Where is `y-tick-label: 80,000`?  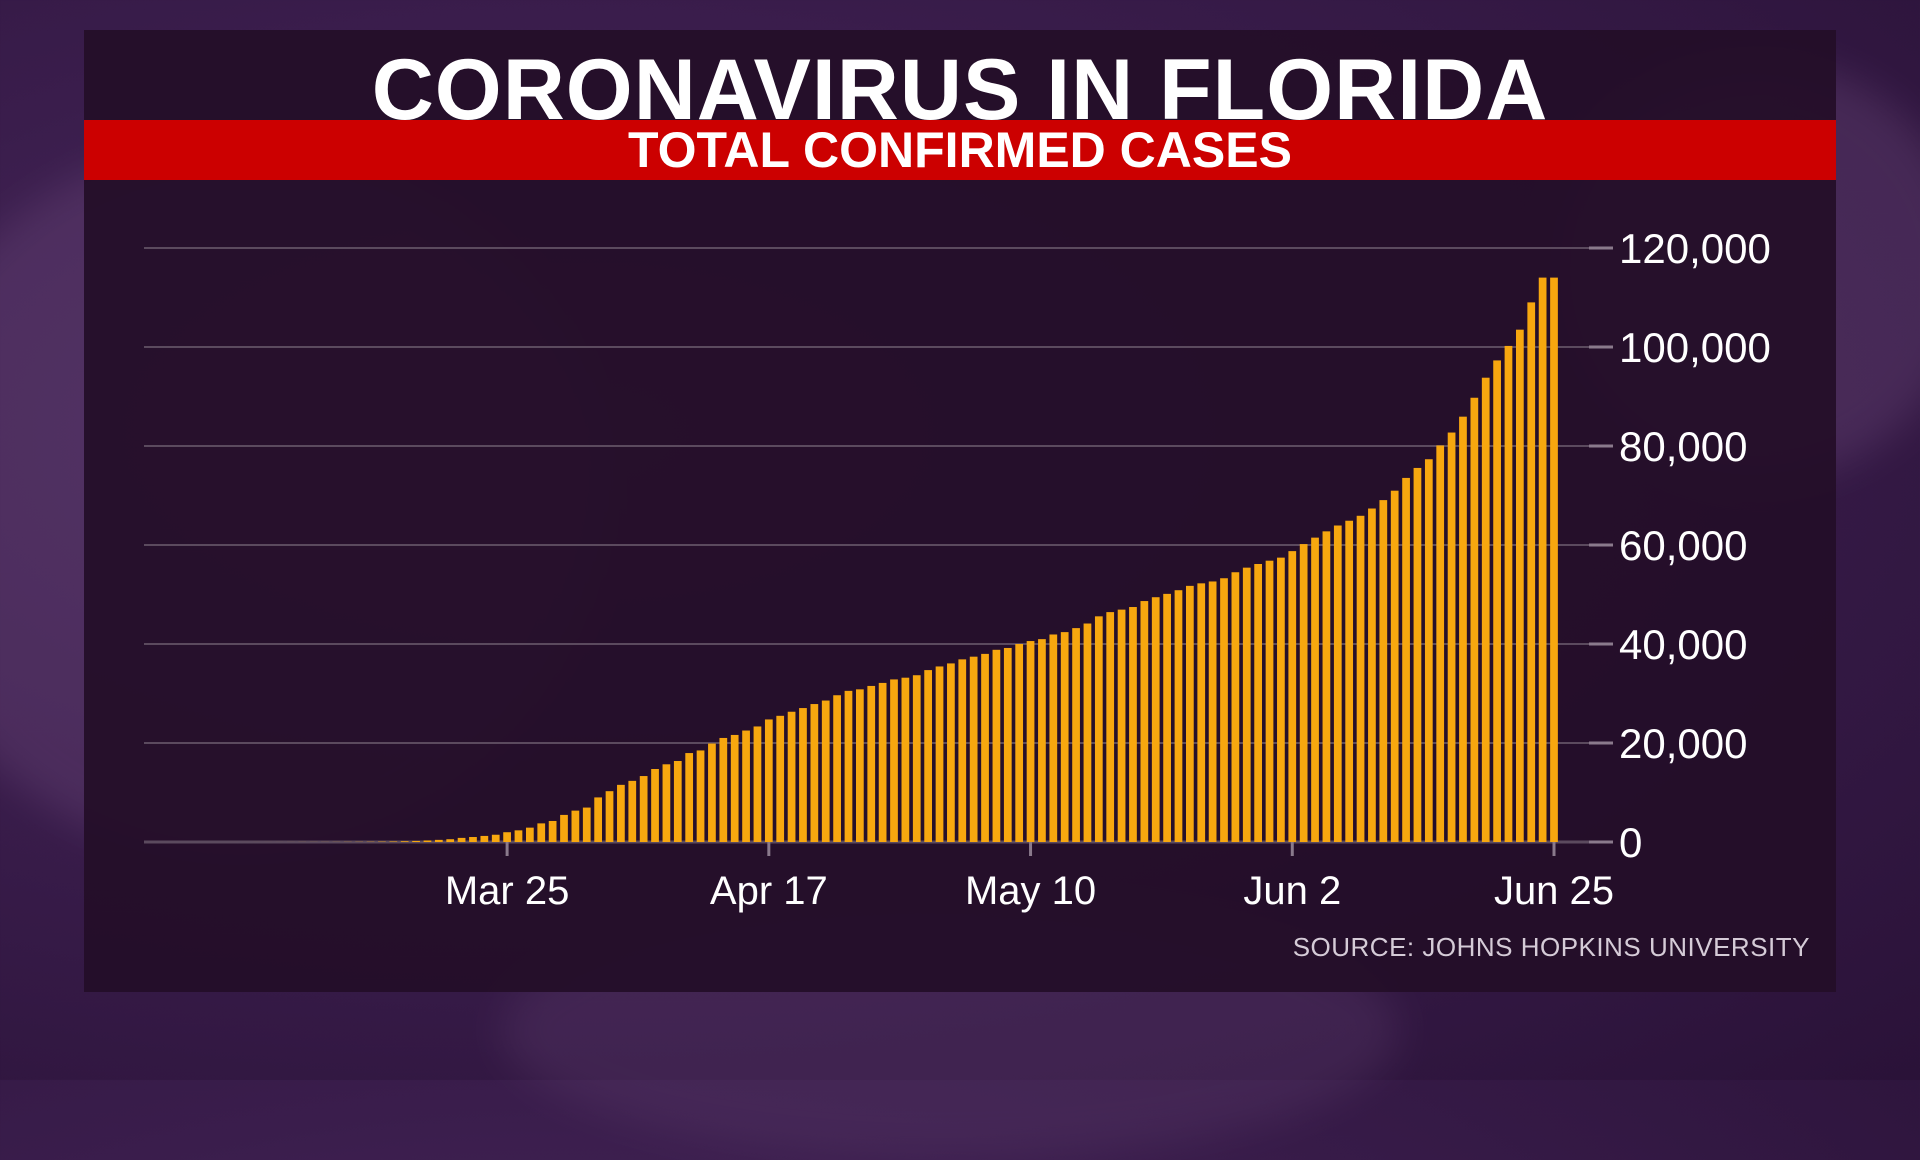
y-tick-label: 80,000 is located at coordinates (1683, 446).